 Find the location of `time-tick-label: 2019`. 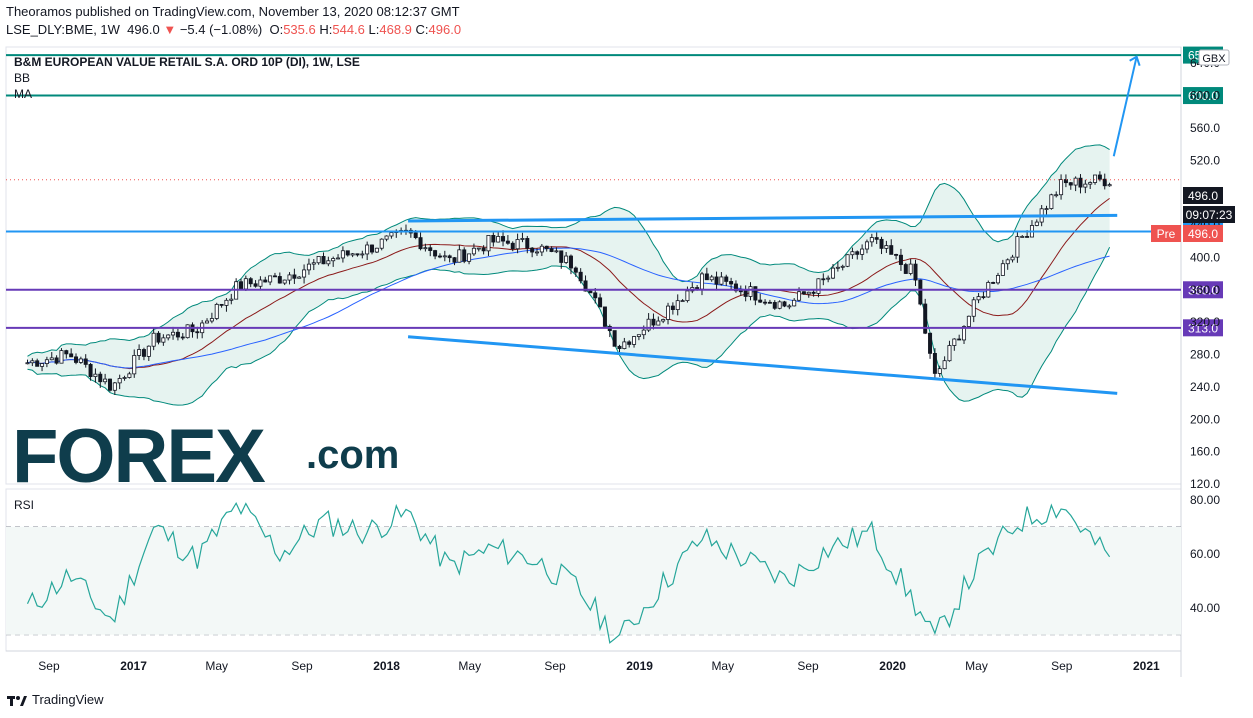

time-tick-label: 2019 is located at coordinates (639, 666).